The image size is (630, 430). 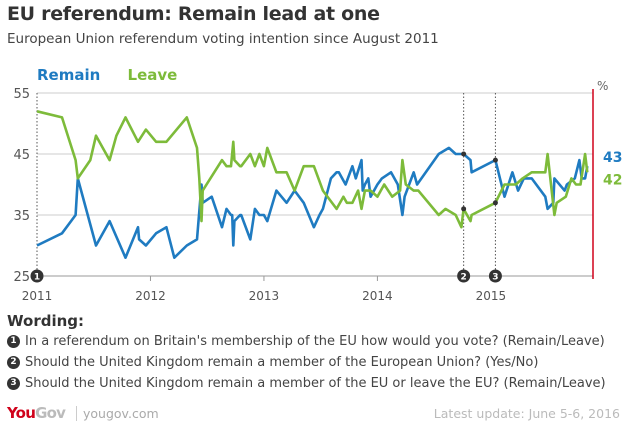 What do you see at coordinates (152, 75) in the screenshot?
I see `legend-leave: Leave` at bounding box center [152, 75].